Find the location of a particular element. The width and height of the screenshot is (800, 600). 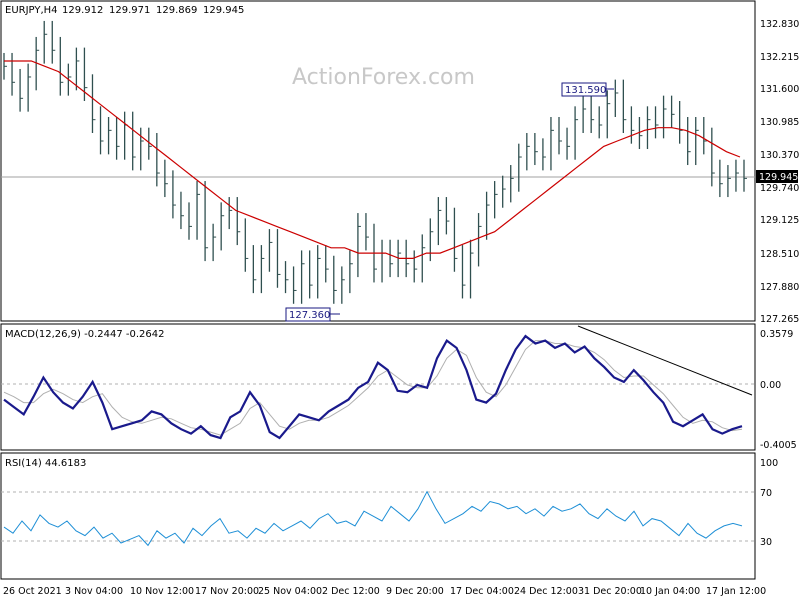

x-tick-label: 3 Nov 04:00 is located at coordinates (94, 591).